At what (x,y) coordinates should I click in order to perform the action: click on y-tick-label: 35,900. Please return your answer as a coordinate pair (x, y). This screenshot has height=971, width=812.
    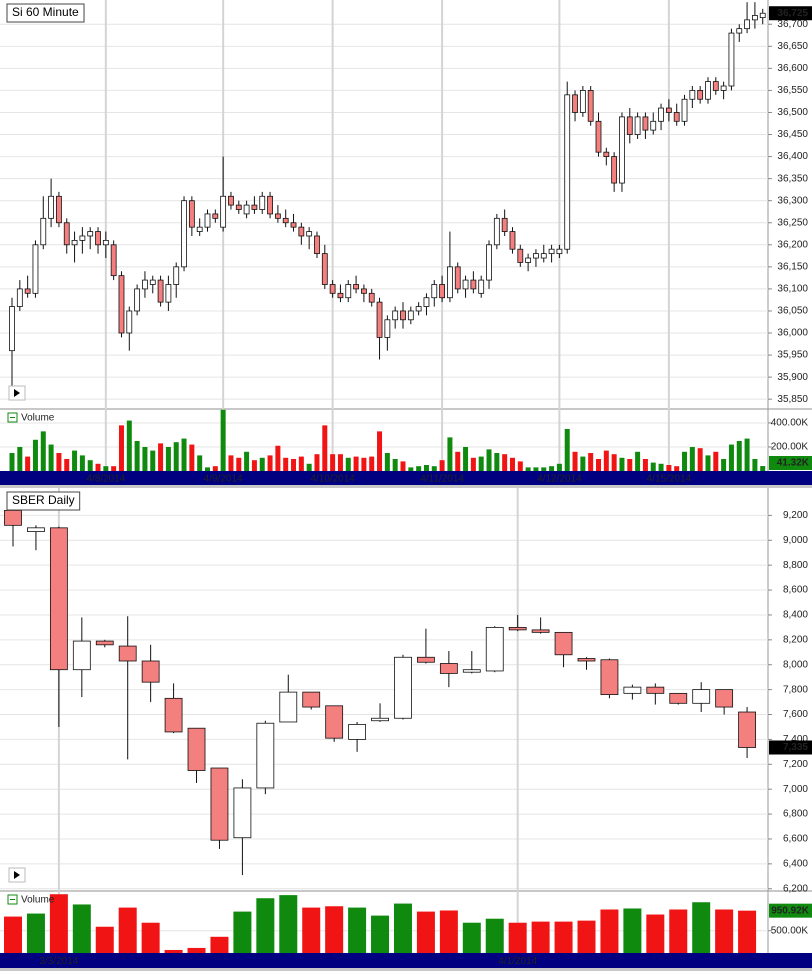
    Looking at the image, I should click on (792, 377).